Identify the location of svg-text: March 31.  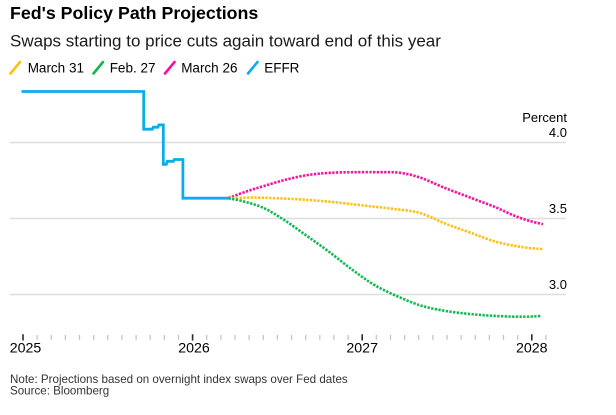
(56, 68).